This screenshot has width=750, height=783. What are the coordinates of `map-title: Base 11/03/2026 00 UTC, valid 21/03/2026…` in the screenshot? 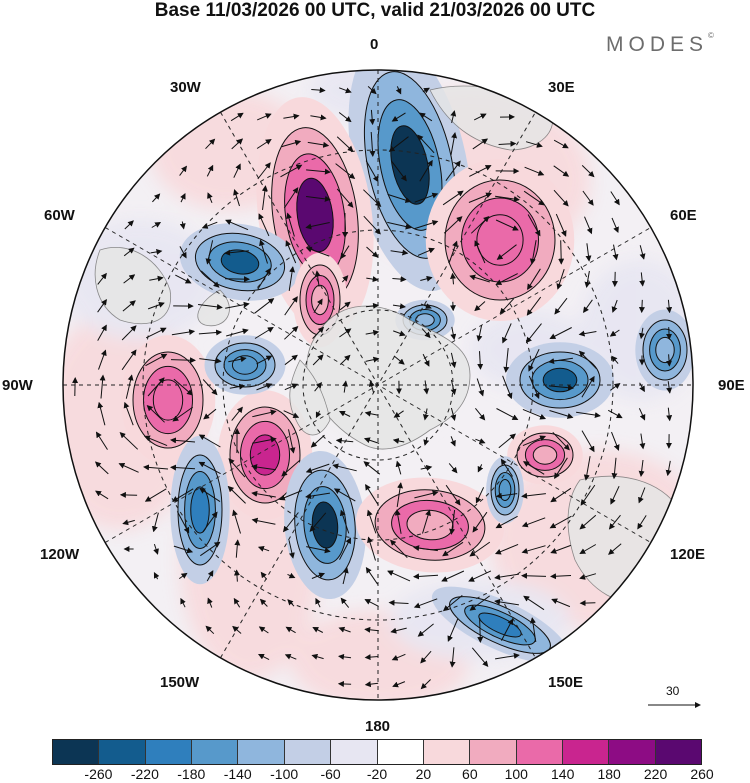 It's located at (375, 10).